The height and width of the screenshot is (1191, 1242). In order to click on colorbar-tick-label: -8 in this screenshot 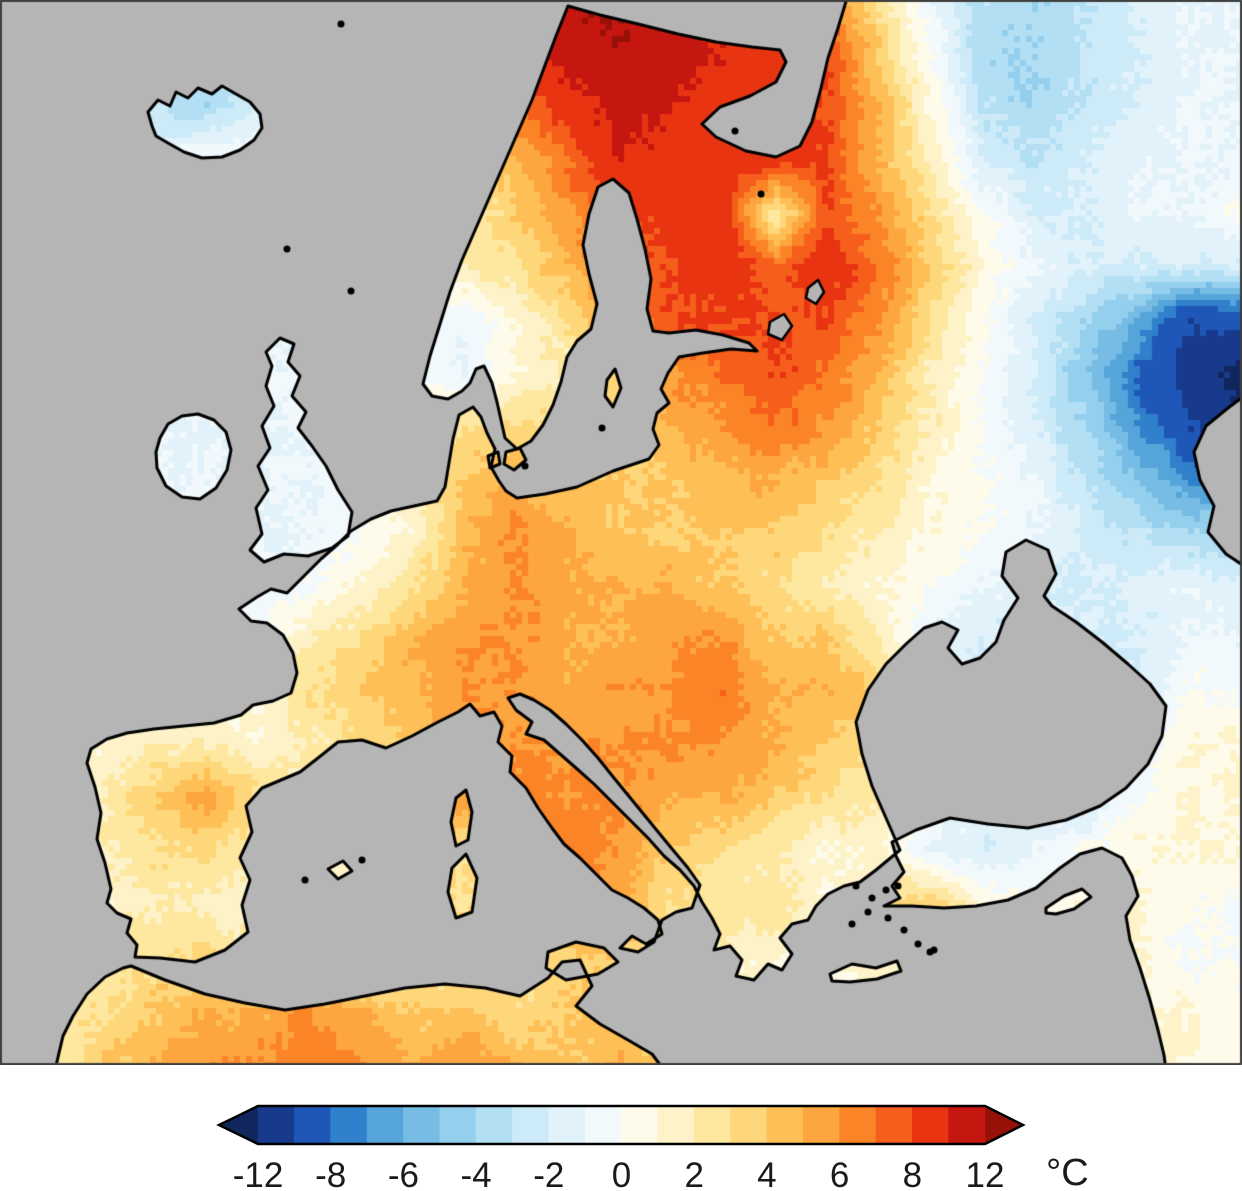, I will do `click(330, 1173)`.